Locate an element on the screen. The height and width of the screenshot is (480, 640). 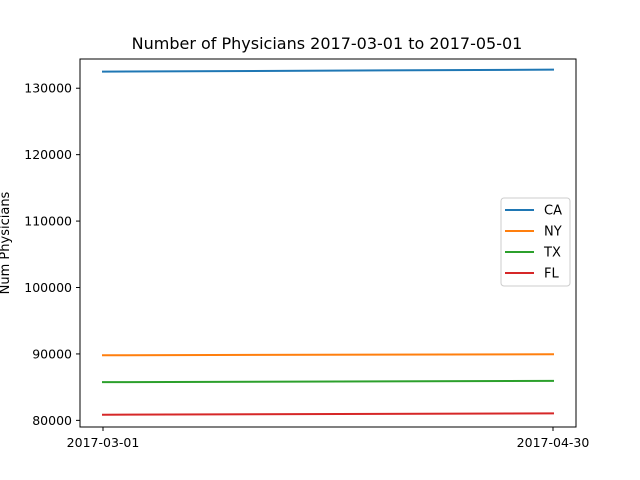
series-line-fl is located at coordinates (328, 414).